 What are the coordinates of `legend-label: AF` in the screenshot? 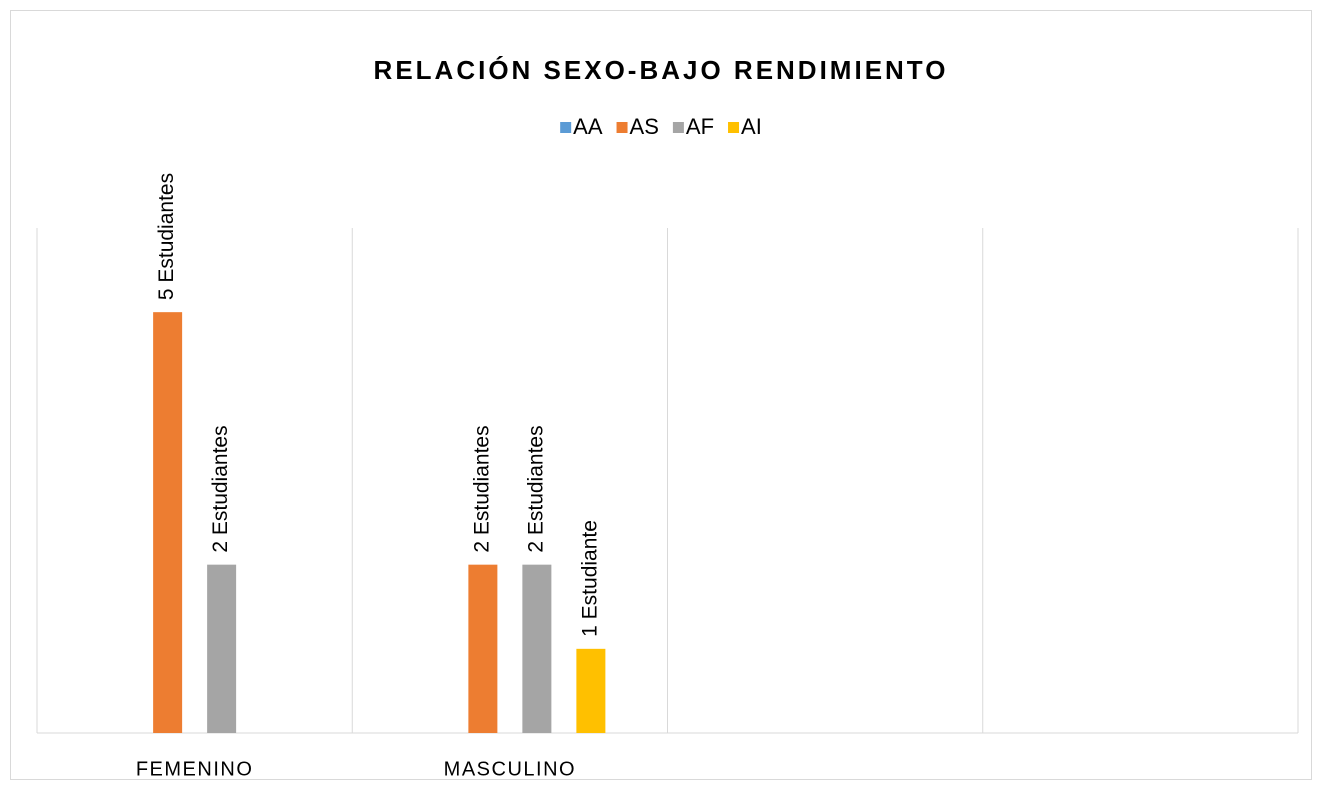 It's located at (700, 126).